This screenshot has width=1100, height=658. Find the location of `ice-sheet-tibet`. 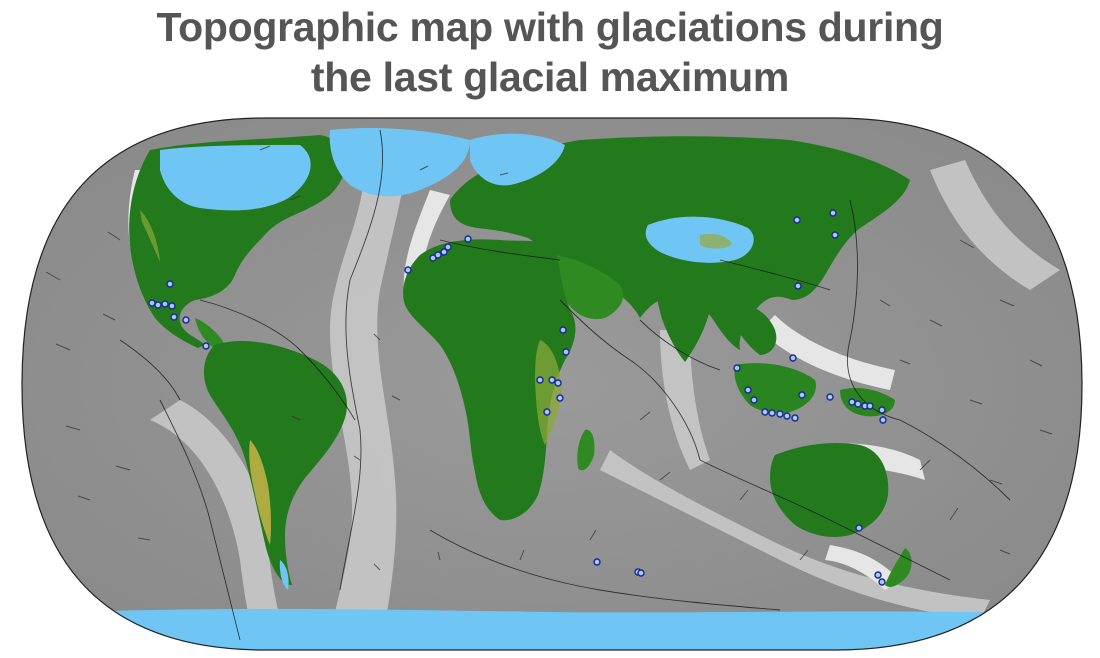

ice-sheet-tibet is located at coordinates (699, 239).